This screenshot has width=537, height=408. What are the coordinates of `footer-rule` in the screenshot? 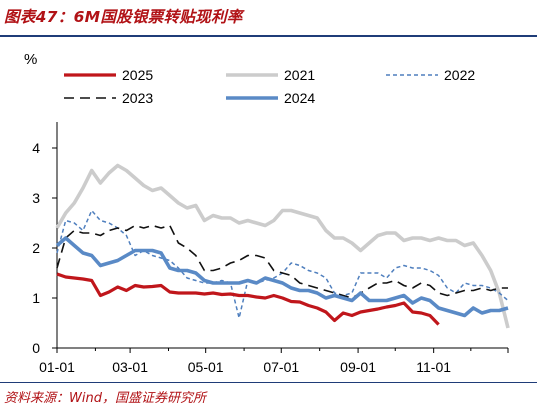 It's located at (268, 382).